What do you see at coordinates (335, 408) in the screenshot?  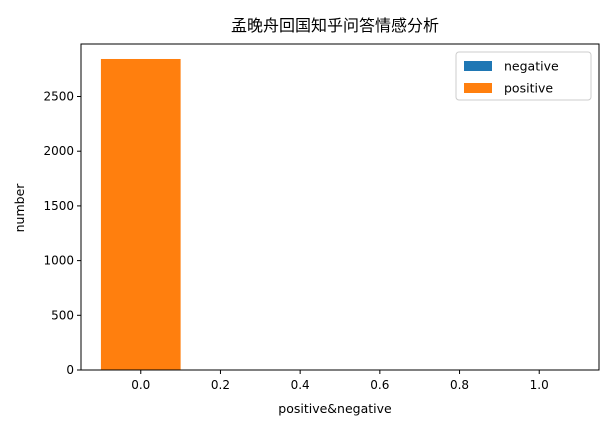 I see `x-axis-label: positive&negative` at bounding box center [335, 408].